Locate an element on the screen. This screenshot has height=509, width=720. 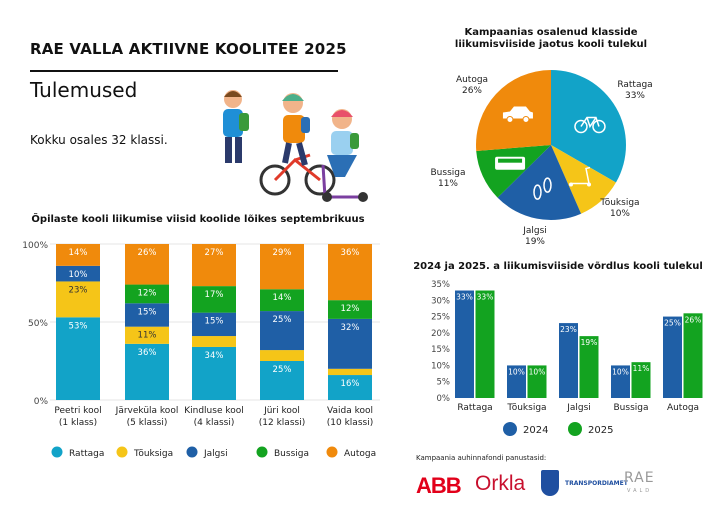
slice-name-label: Rattaga is located at coordinates (634, 85).